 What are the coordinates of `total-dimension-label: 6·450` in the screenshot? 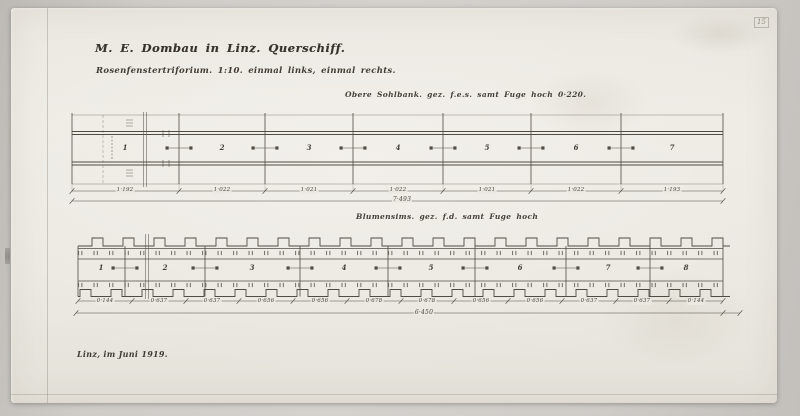 It's located at (424, 312).